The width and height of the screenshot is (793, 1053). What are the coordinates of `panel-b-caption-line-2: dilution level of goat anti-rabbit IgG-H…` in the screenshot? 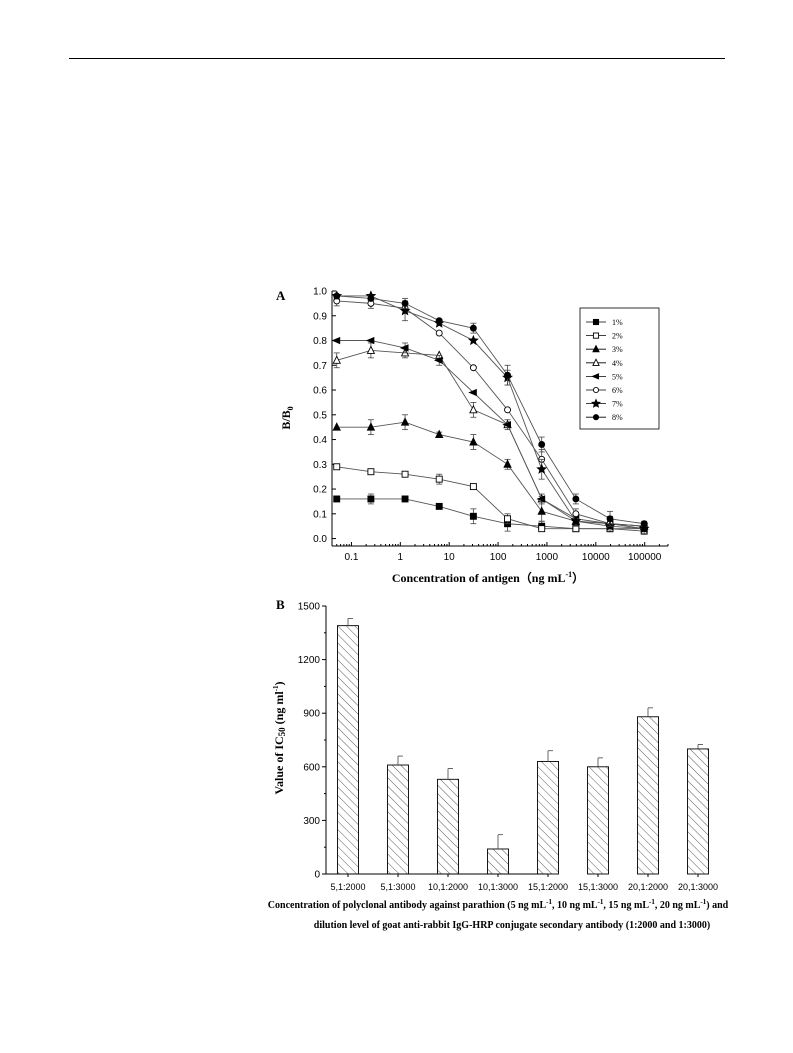 It's located at (512, 925).